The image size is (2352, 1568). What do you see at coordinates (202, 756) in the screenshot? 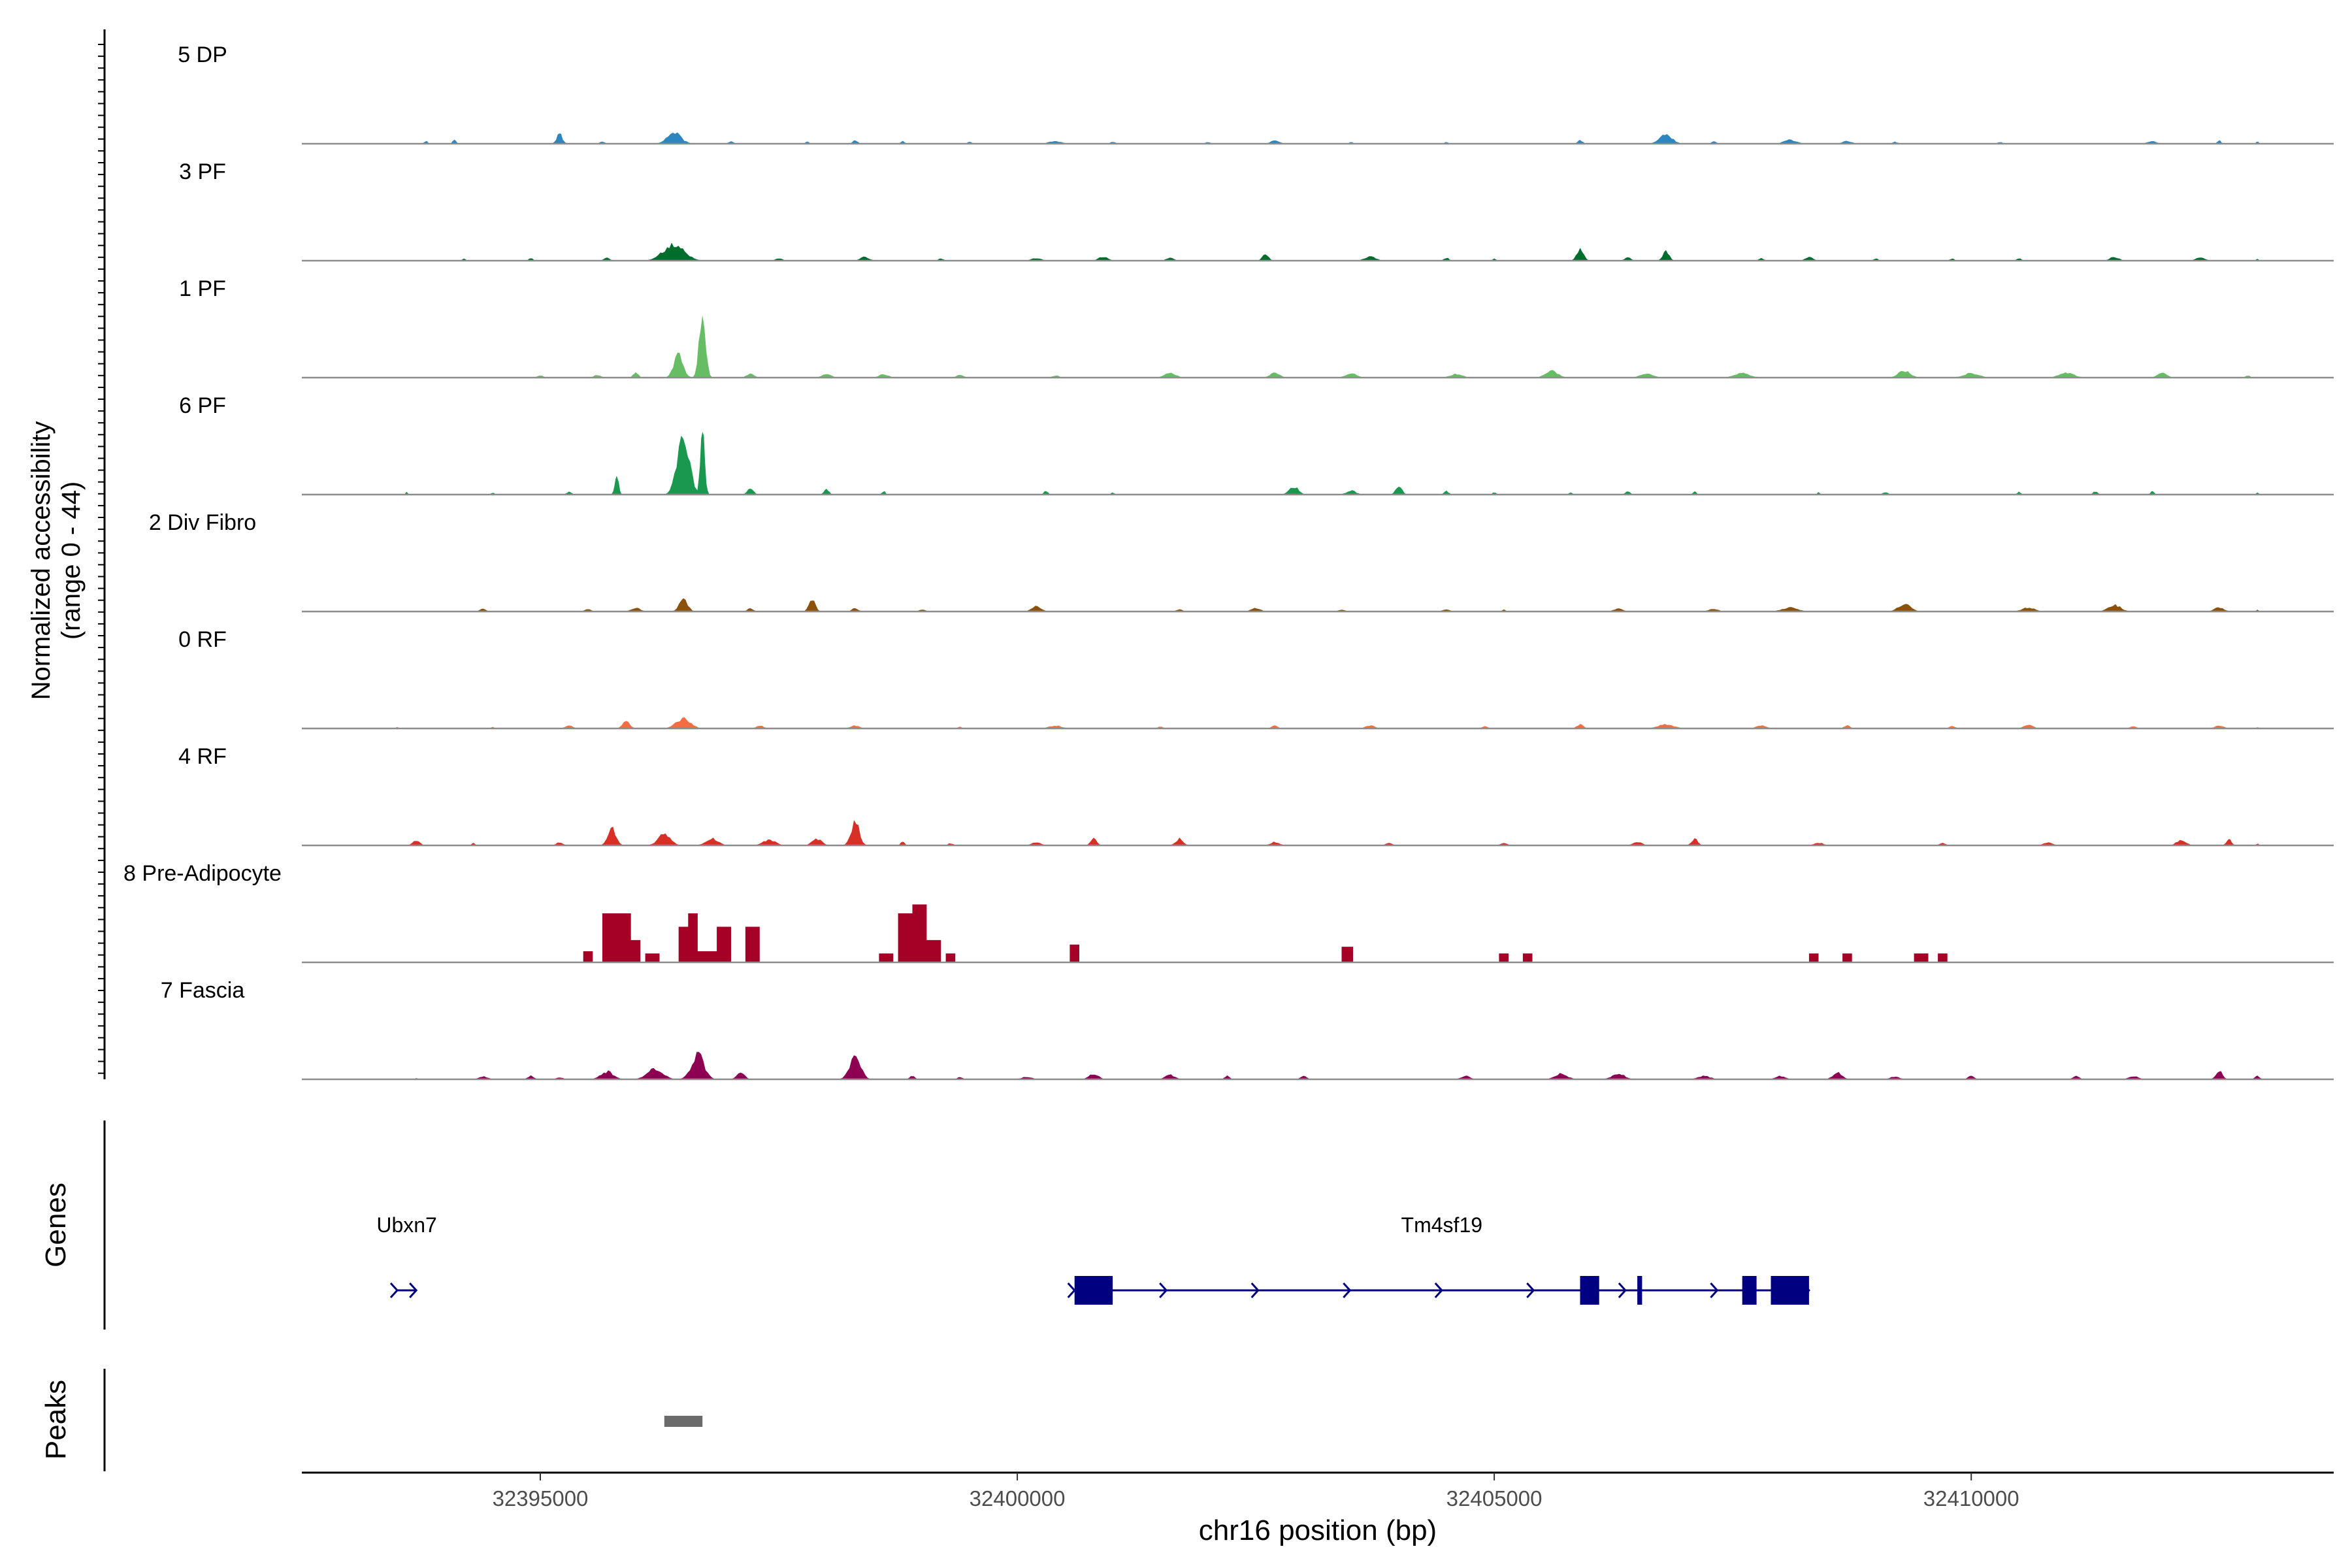
I see `track-label: 4 RF` at bounding box center [202, 756].